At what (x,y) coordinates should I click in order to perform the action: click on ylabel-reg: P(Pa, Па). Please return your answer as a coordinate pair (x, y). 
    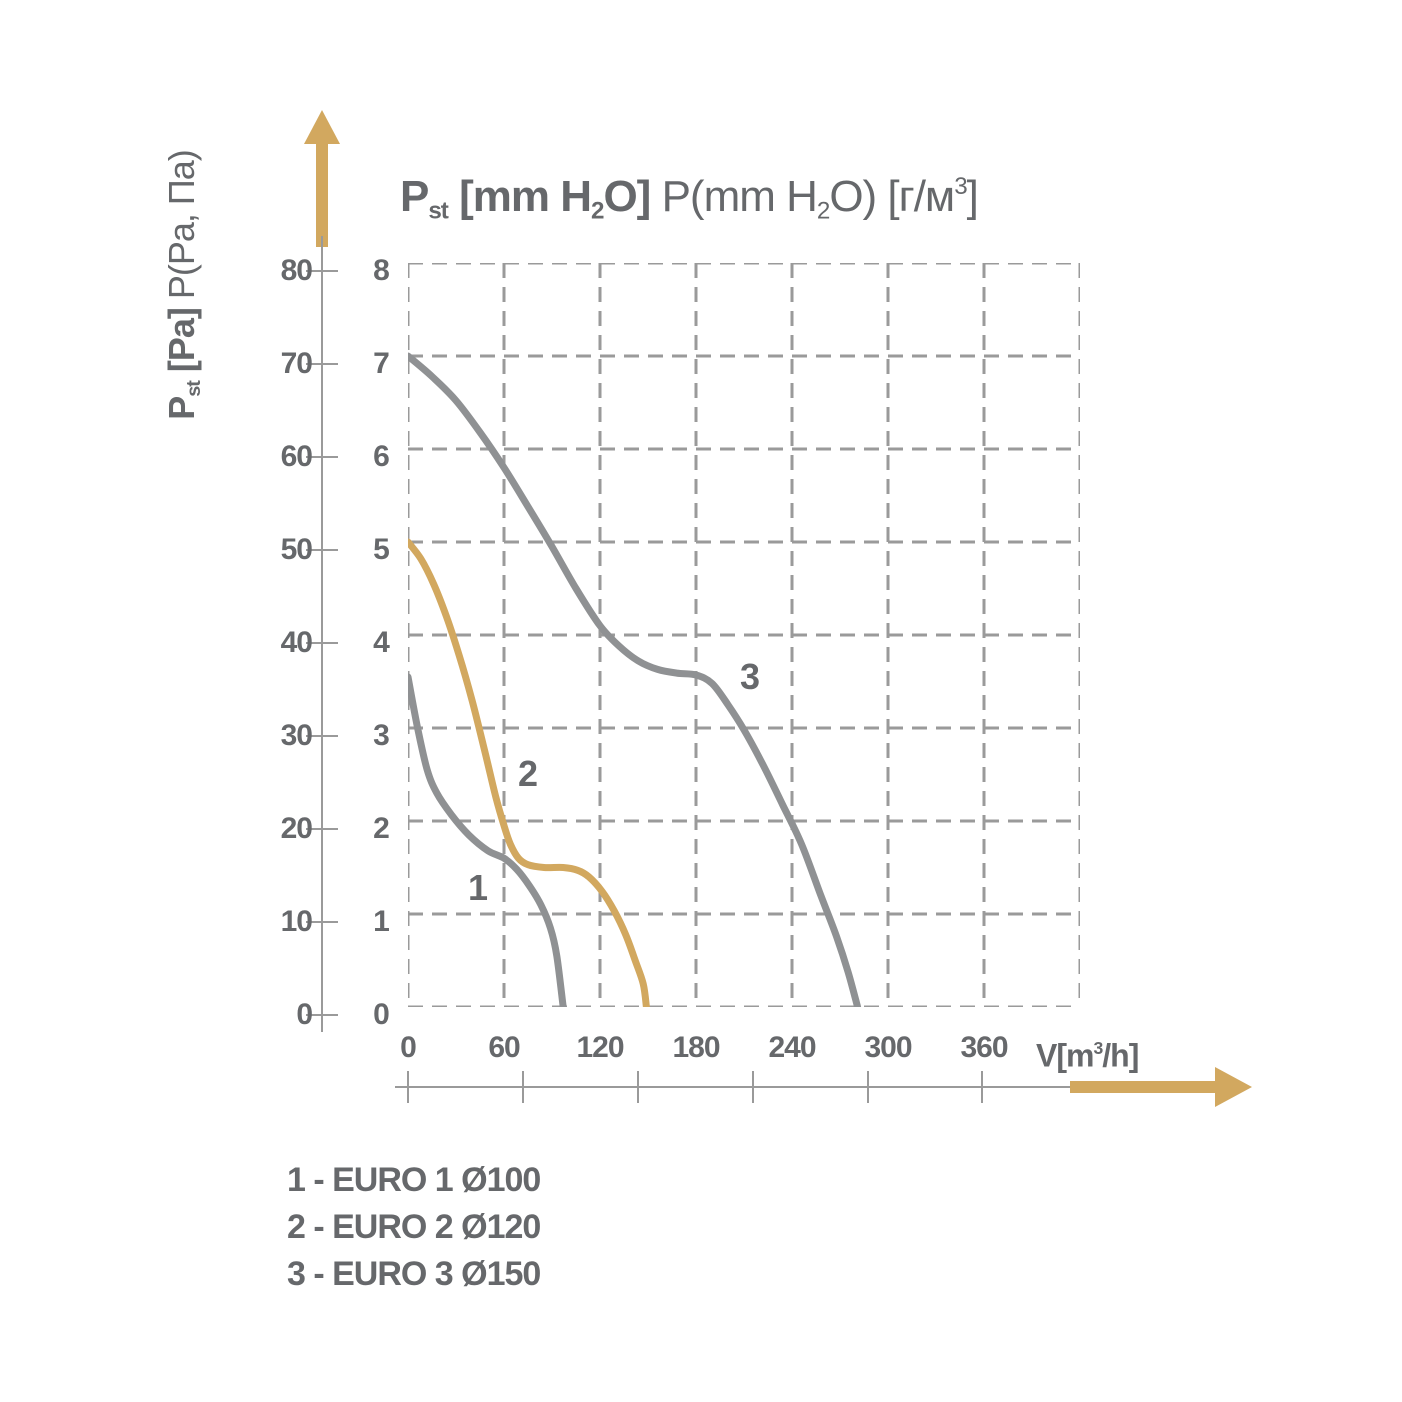
    Looking at the image, I should click on (181, 225).